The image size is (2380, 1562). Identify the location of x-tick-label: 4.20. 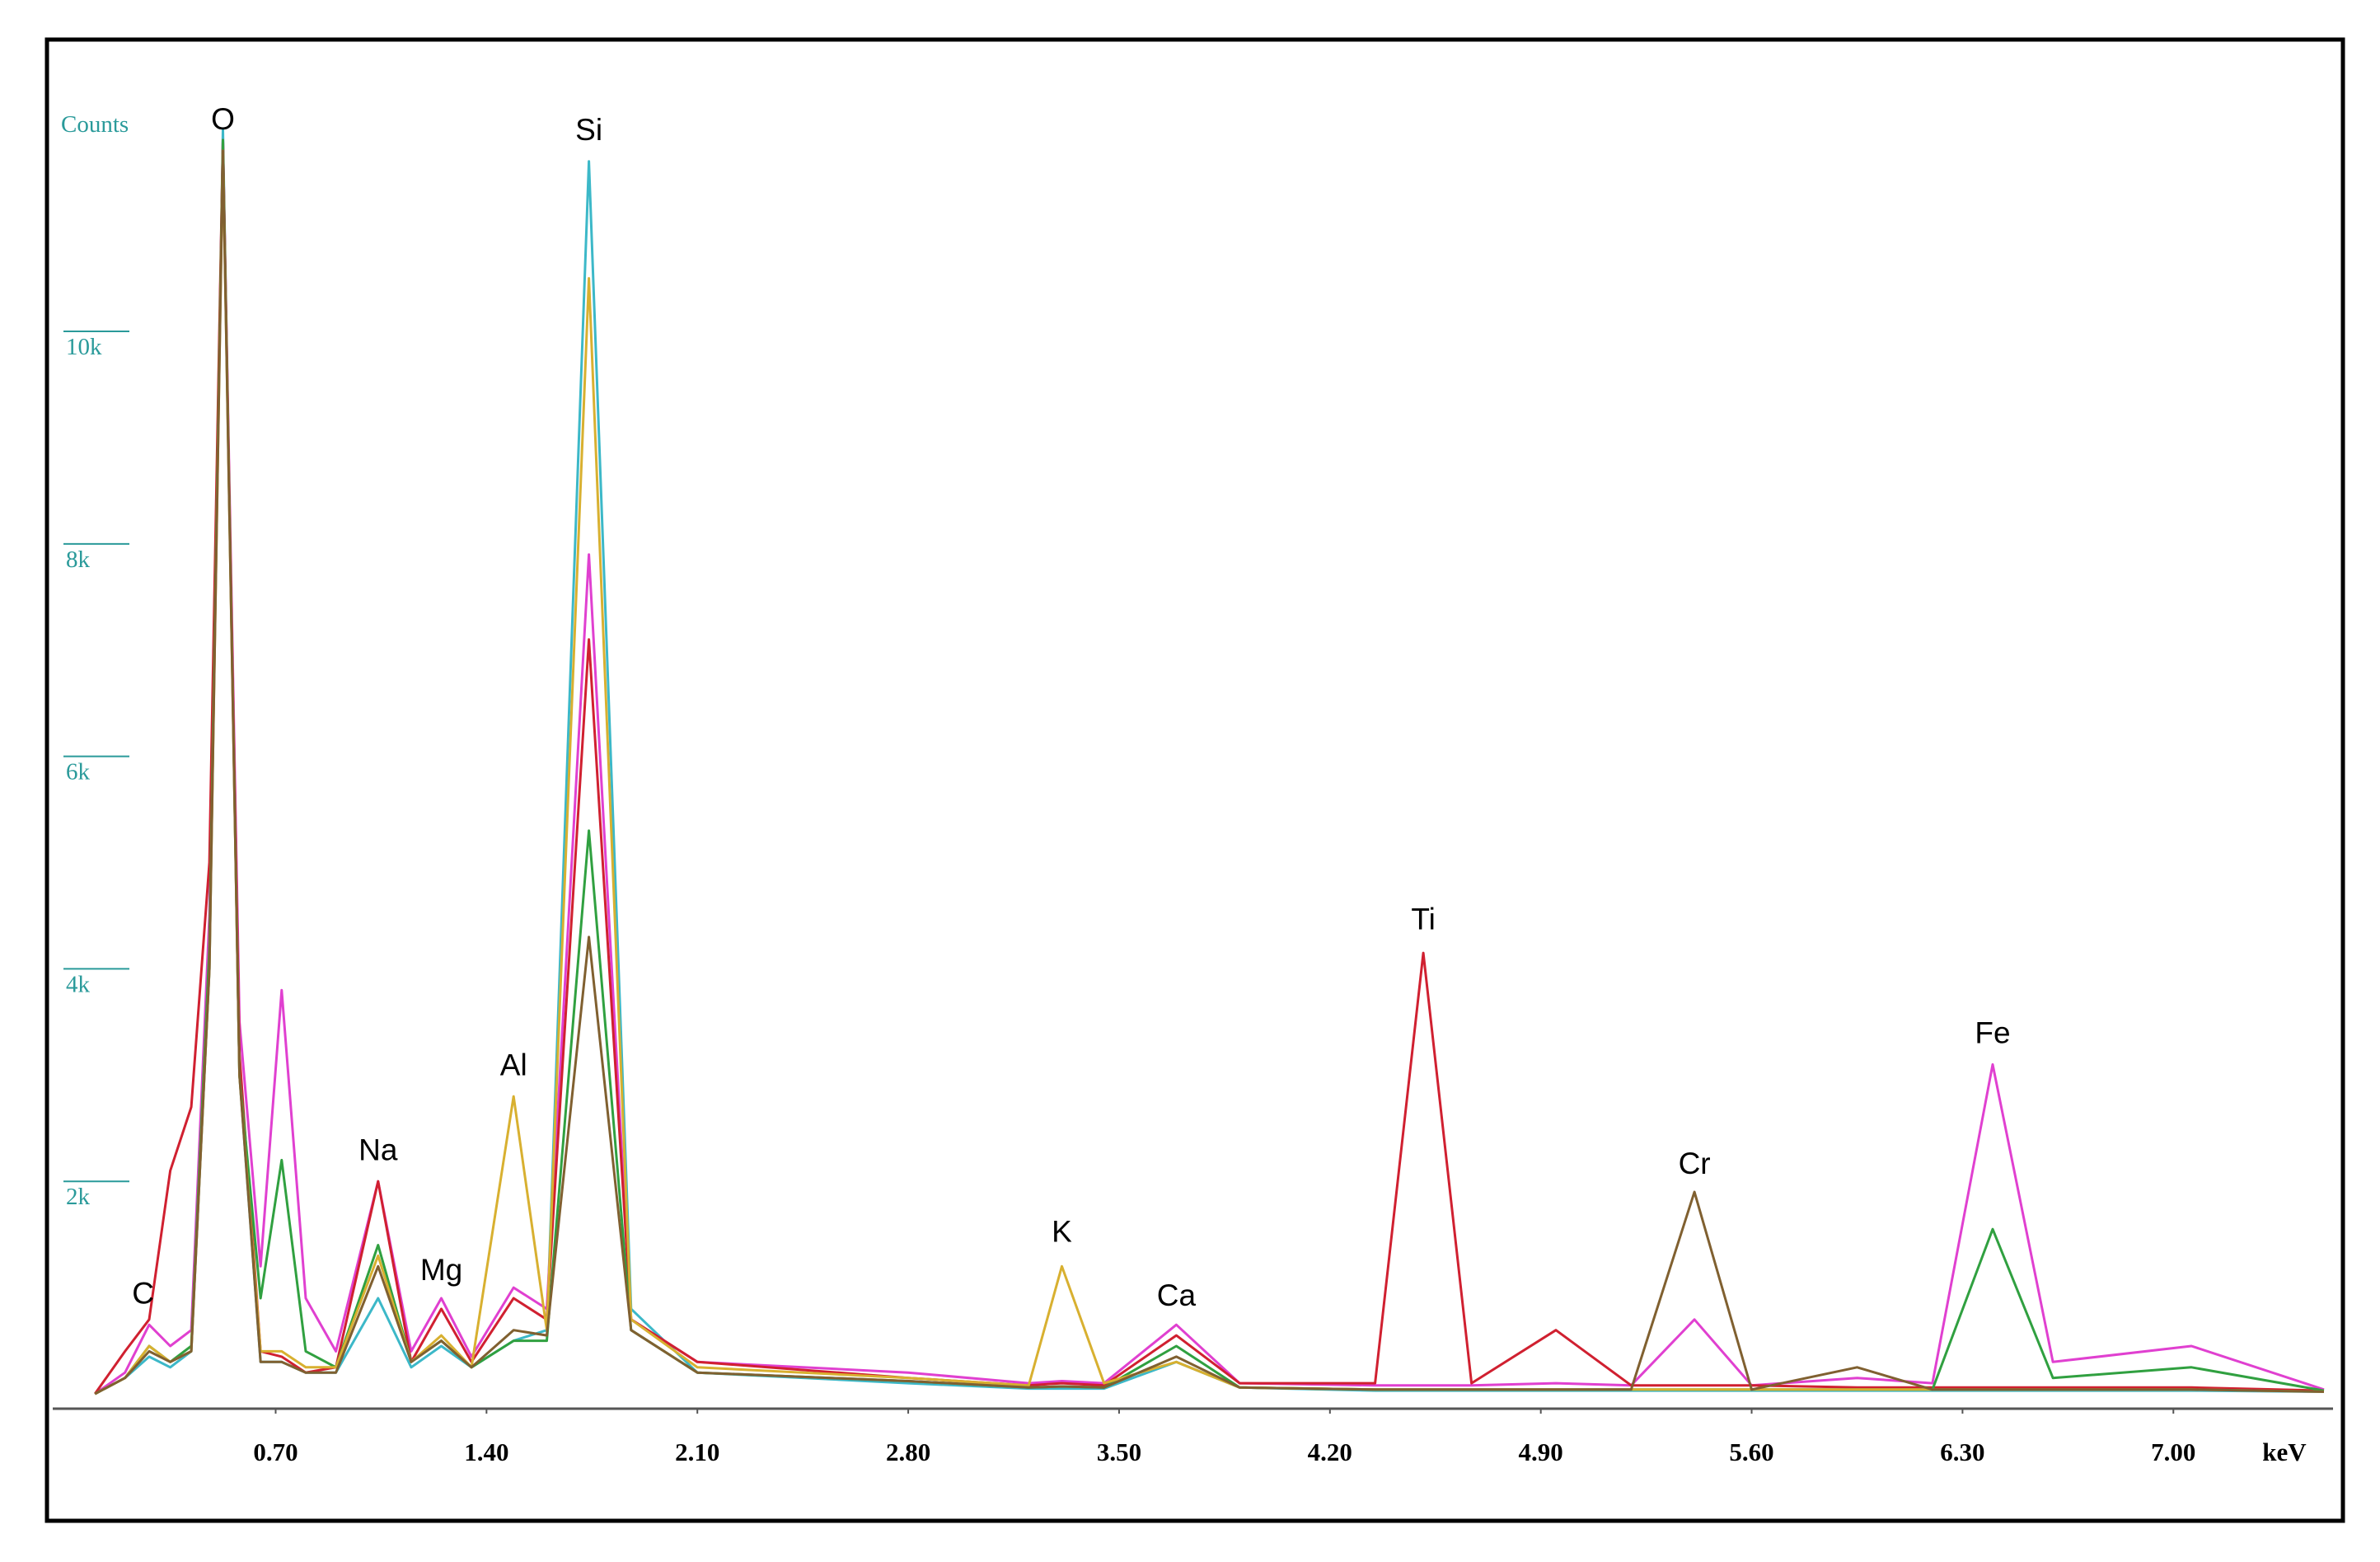
(1330, 1452).